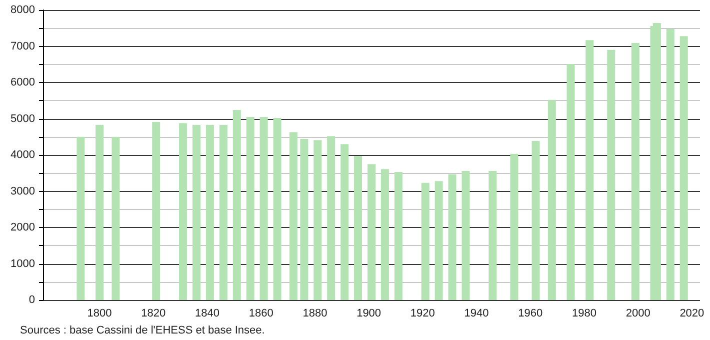 The image size is (710, 340). What do you see at coordinates (369, 314) in the screenshot?
I see `x-tick-label: 1900` at bounding box center [369, 314].